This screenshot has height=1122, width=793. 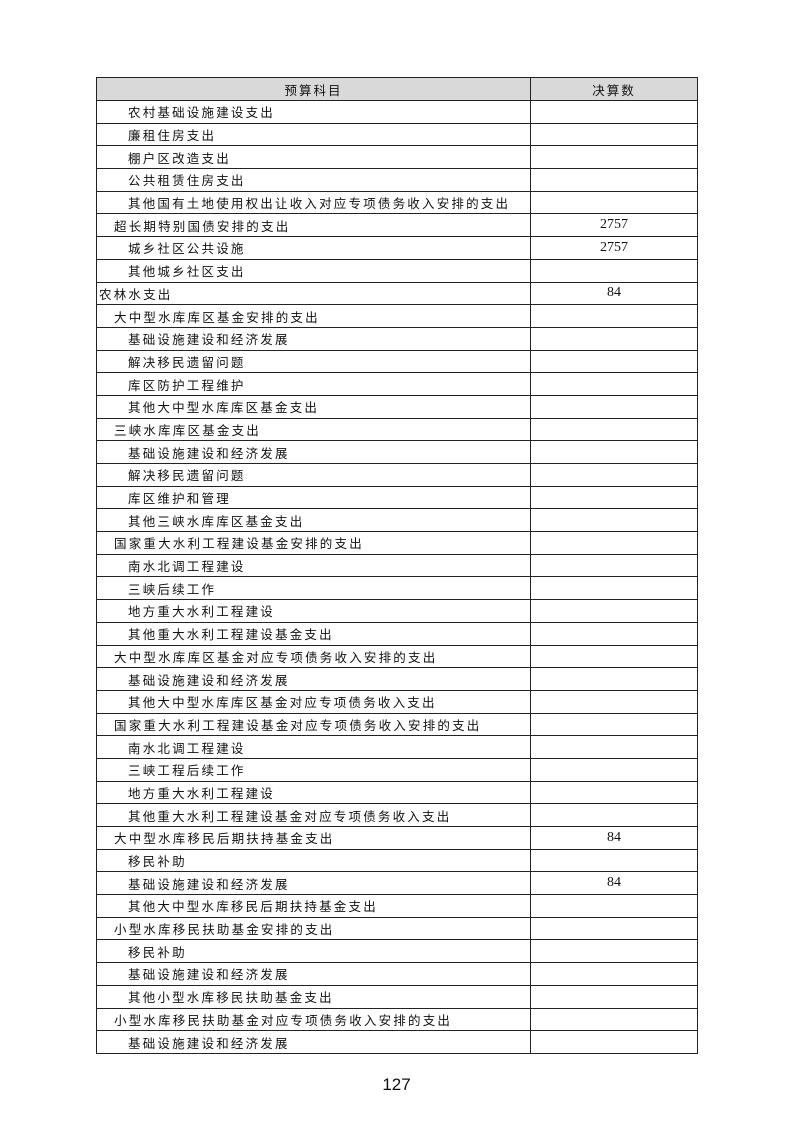 I want to click on table-row: 超长期特别国债安排的支出 2757, so click(x=397, y=225).